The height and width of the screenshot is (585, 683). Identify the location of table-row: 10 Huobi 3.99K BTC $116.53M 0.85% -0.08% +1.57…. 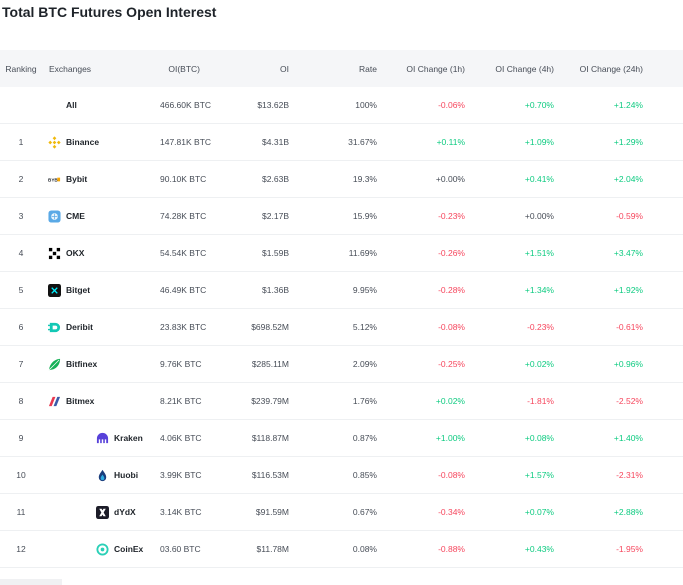
(341, 475).